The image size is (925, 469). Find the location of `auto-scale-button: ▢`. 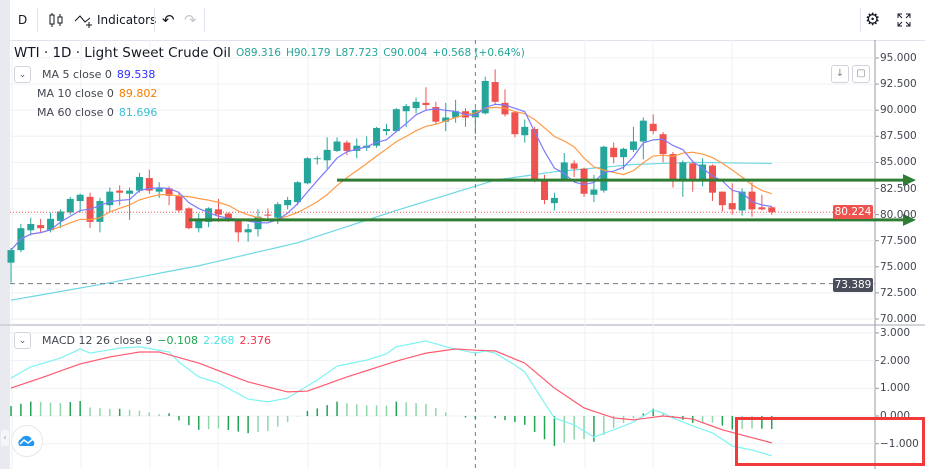

auto-scale-button: ▢ is located at coordinates (861, 74).